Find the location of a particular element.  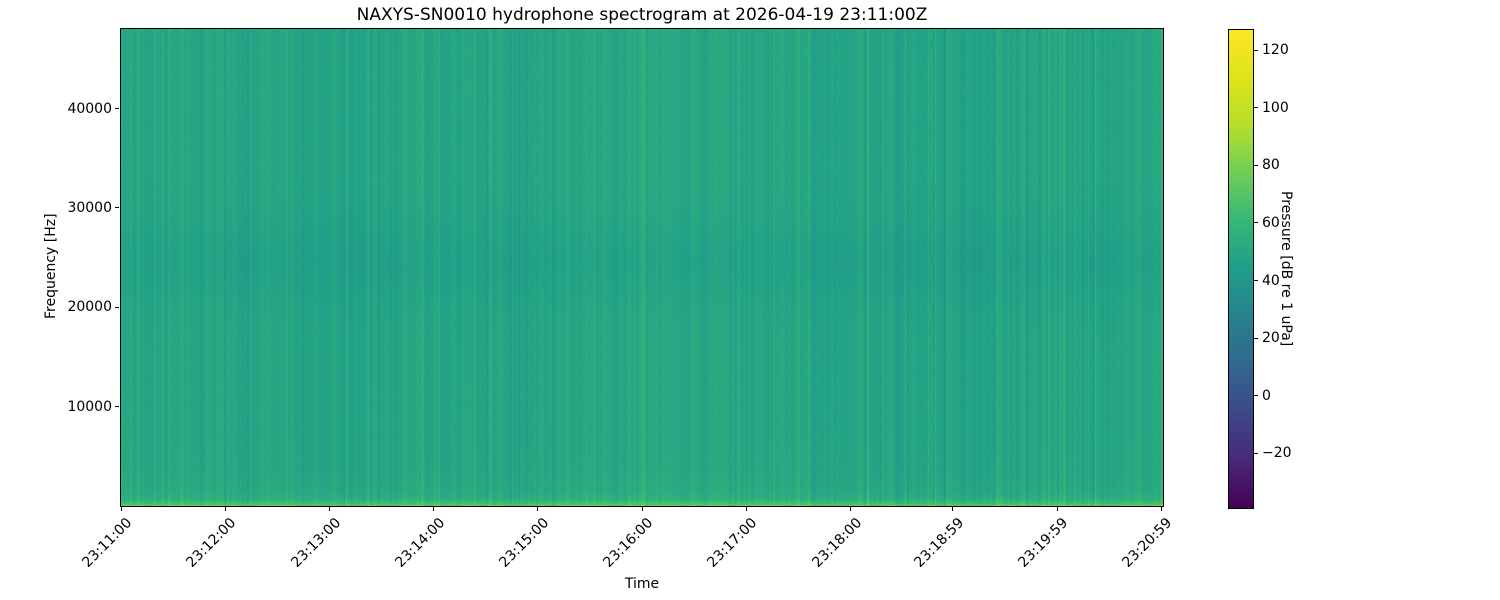

x-tick-label: 23:12:00 is located at coordinates (211, 543).